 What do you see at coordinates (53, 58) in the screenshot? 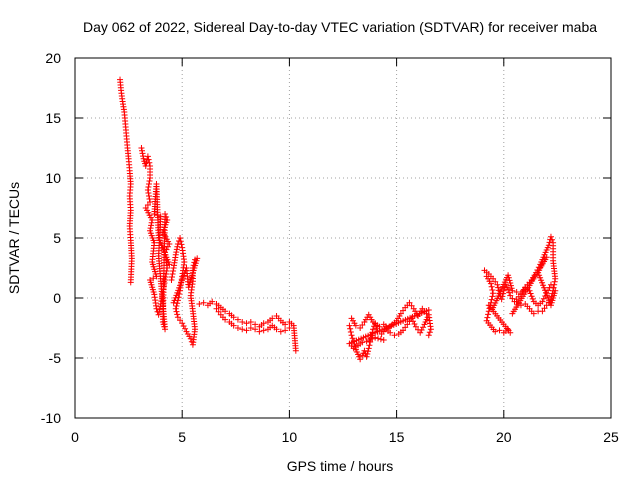
I see `y-tick-label: 20` at bounding box center [53, 58].